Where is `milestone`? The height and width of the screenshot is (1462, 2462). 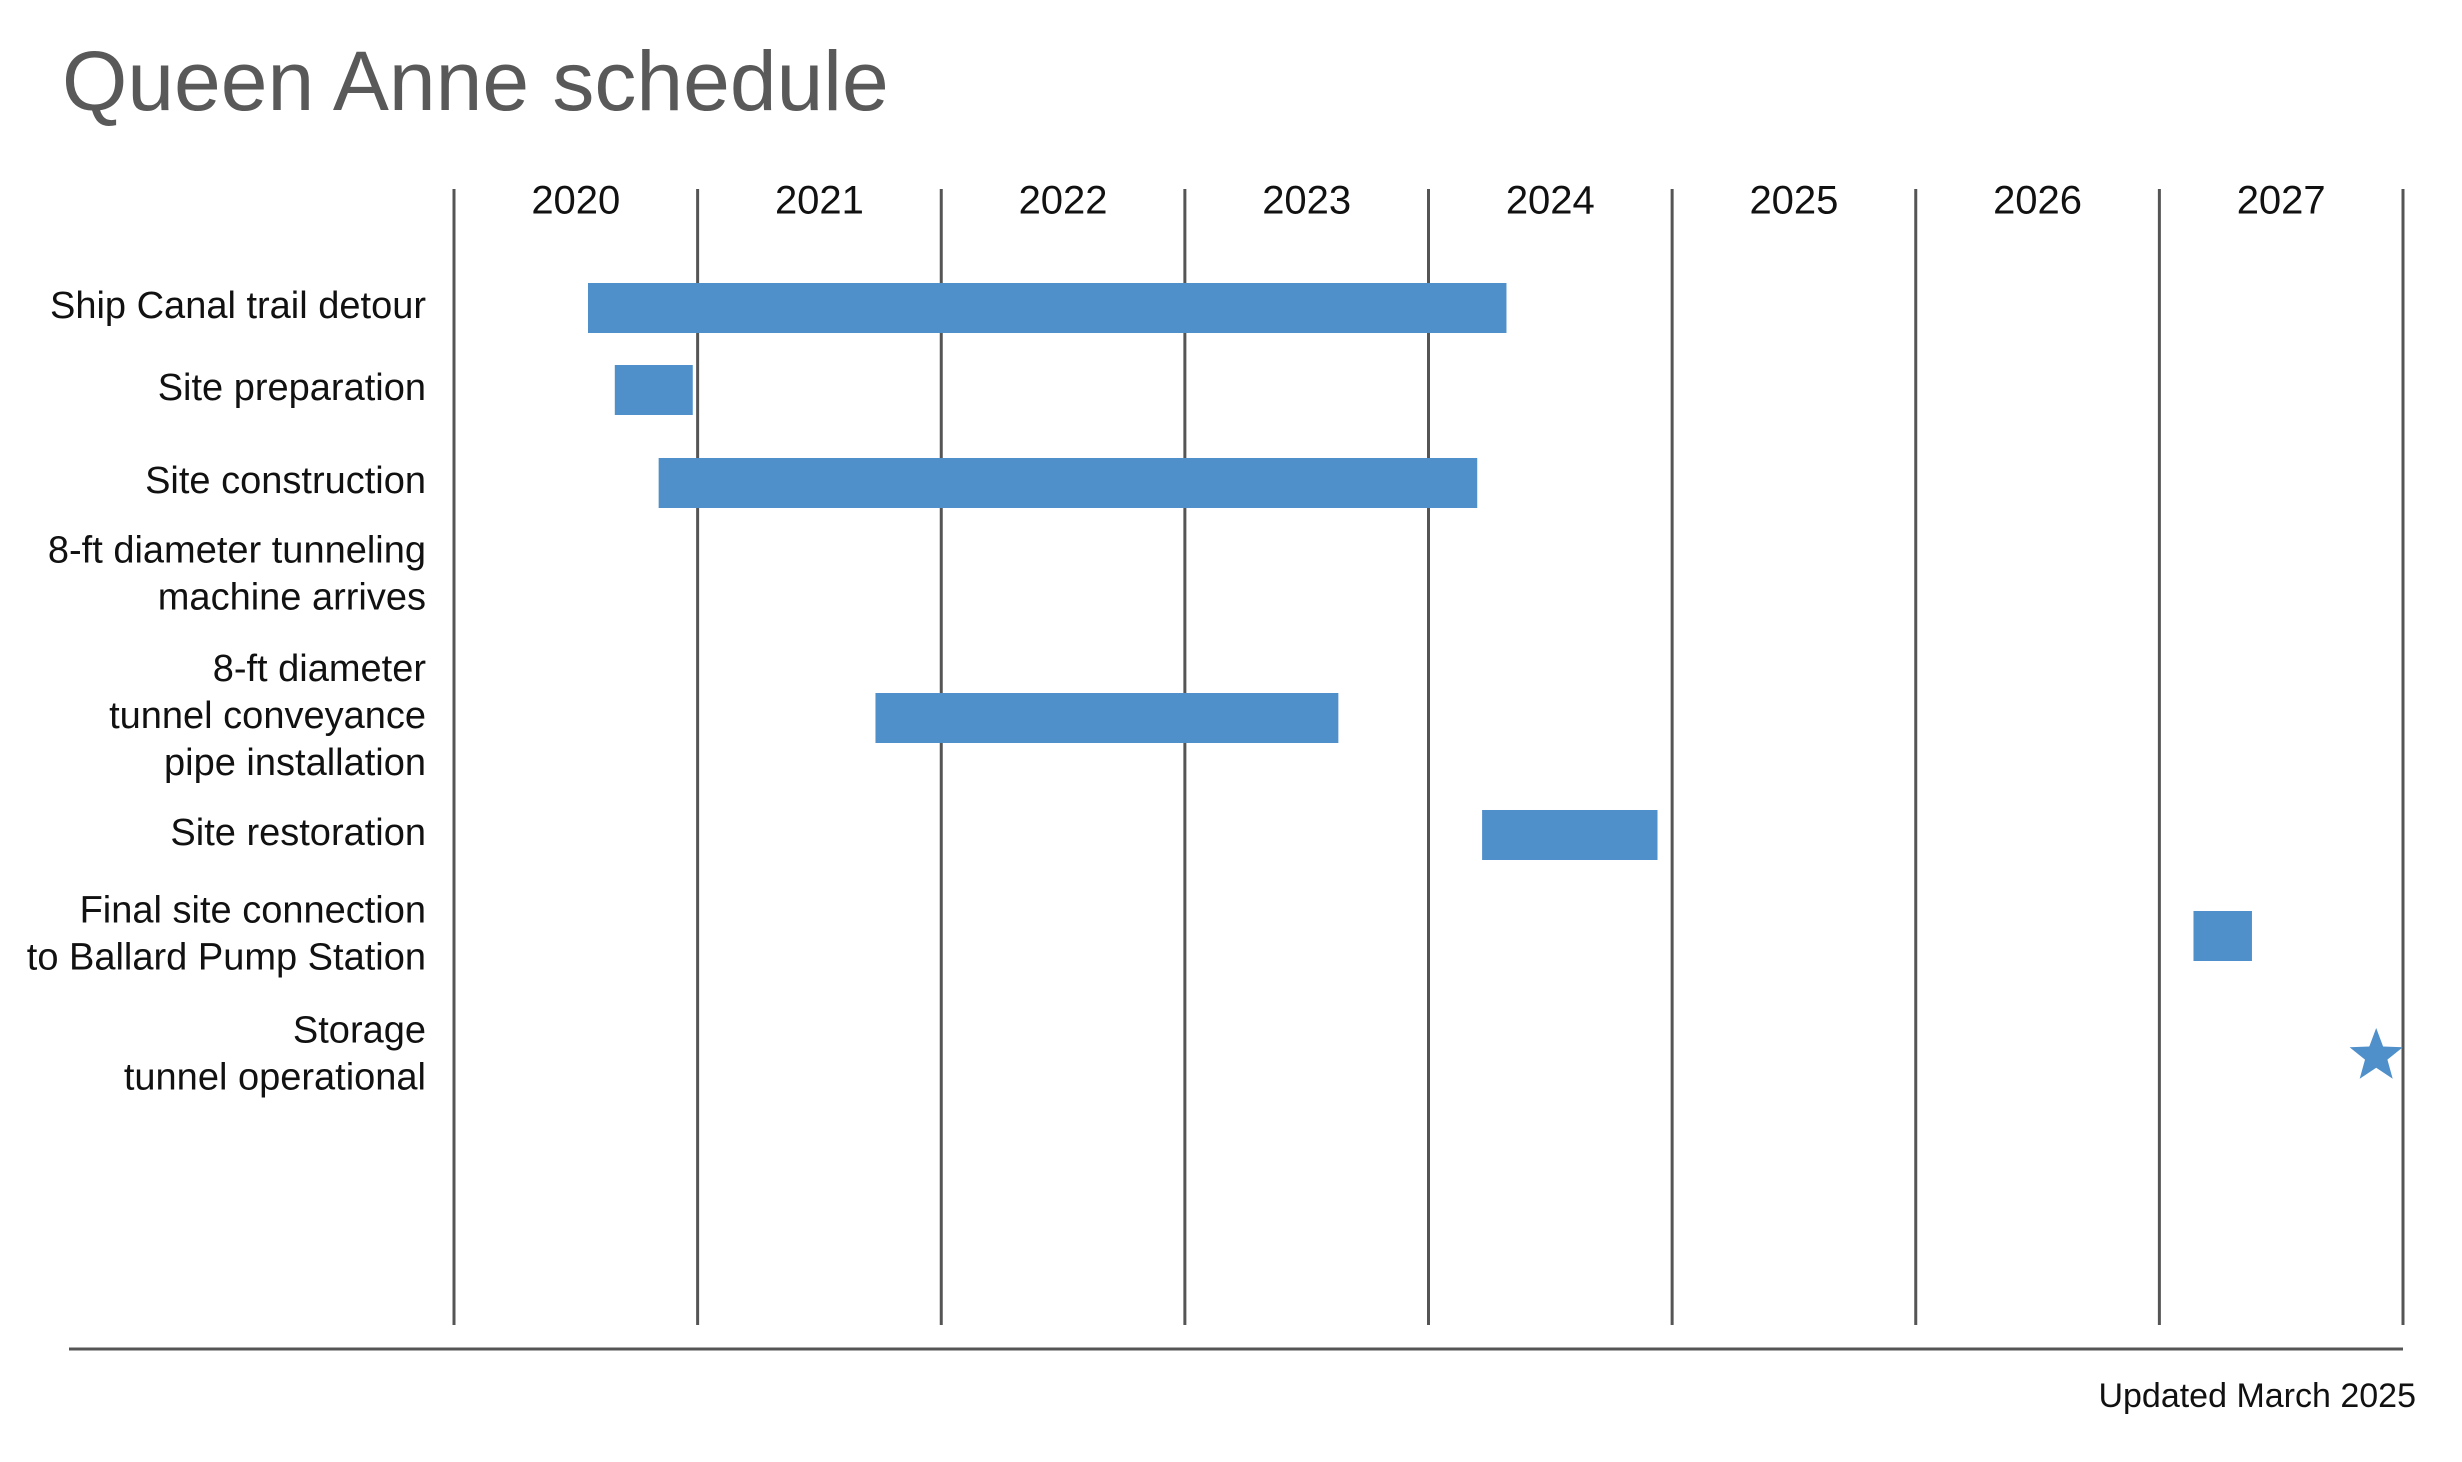
milestone is located at coordinates (2376, 1053).